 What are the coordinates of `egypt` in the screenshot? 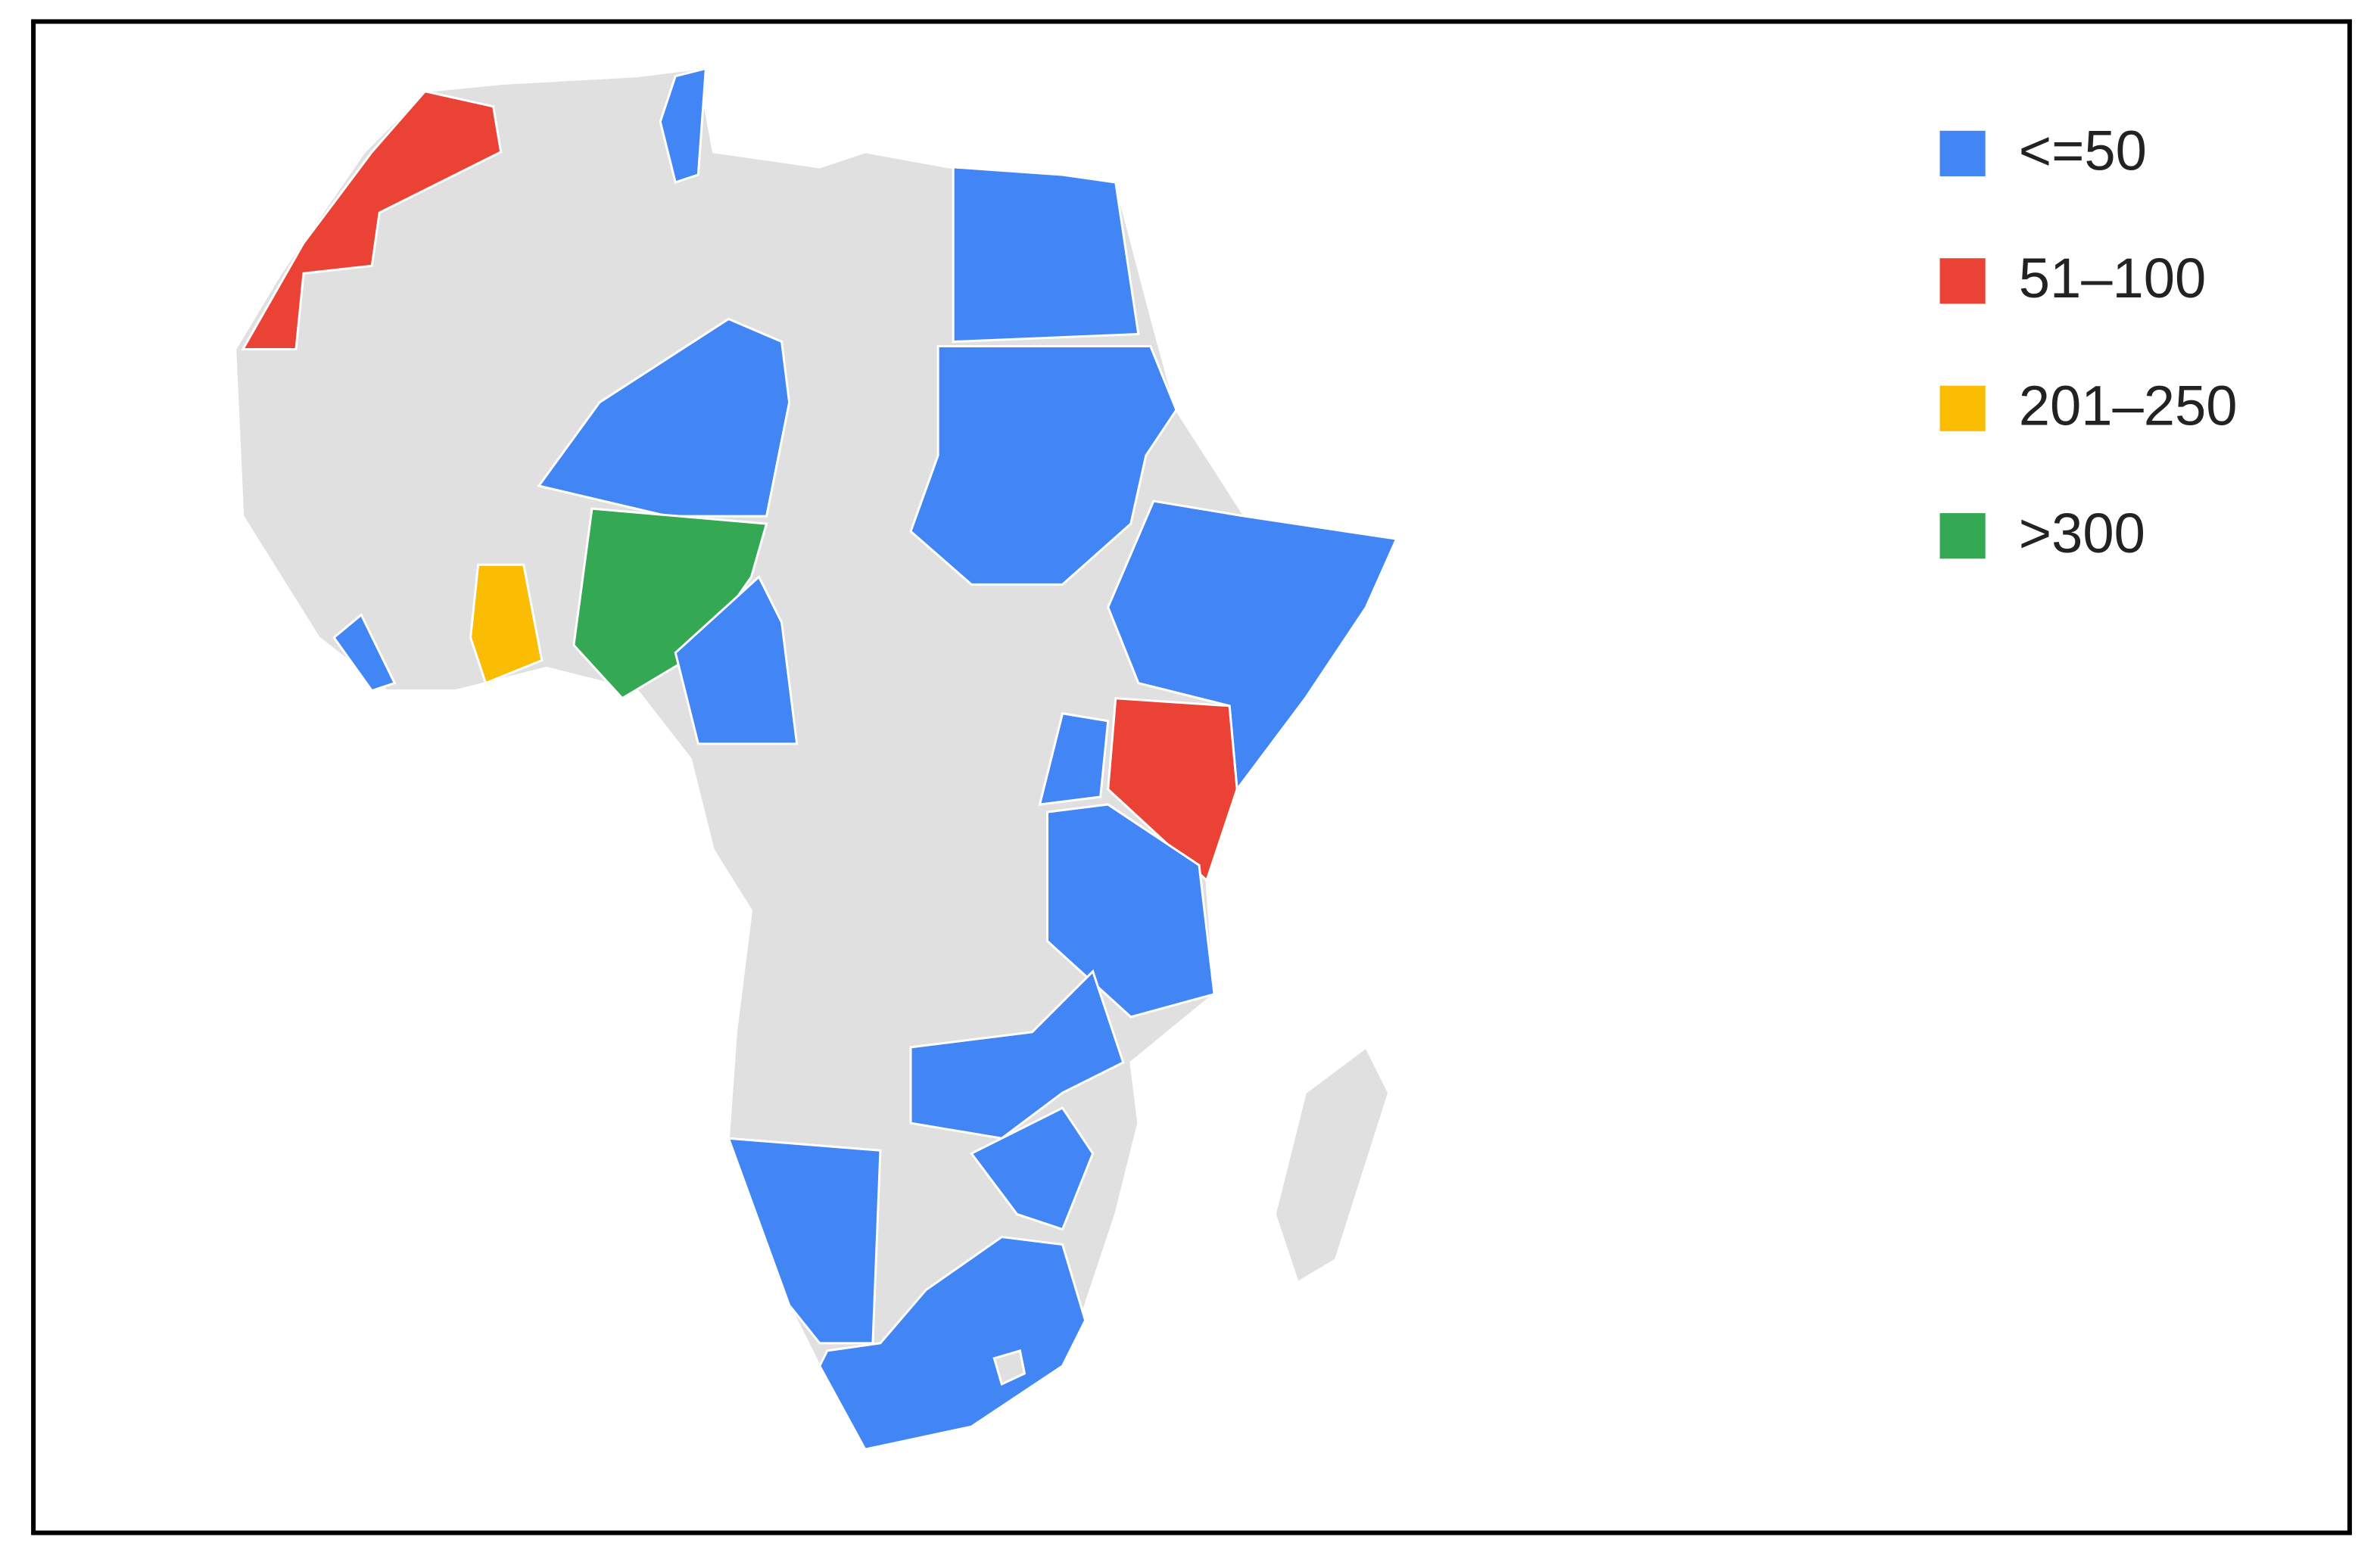 It's located at (1046, 255).